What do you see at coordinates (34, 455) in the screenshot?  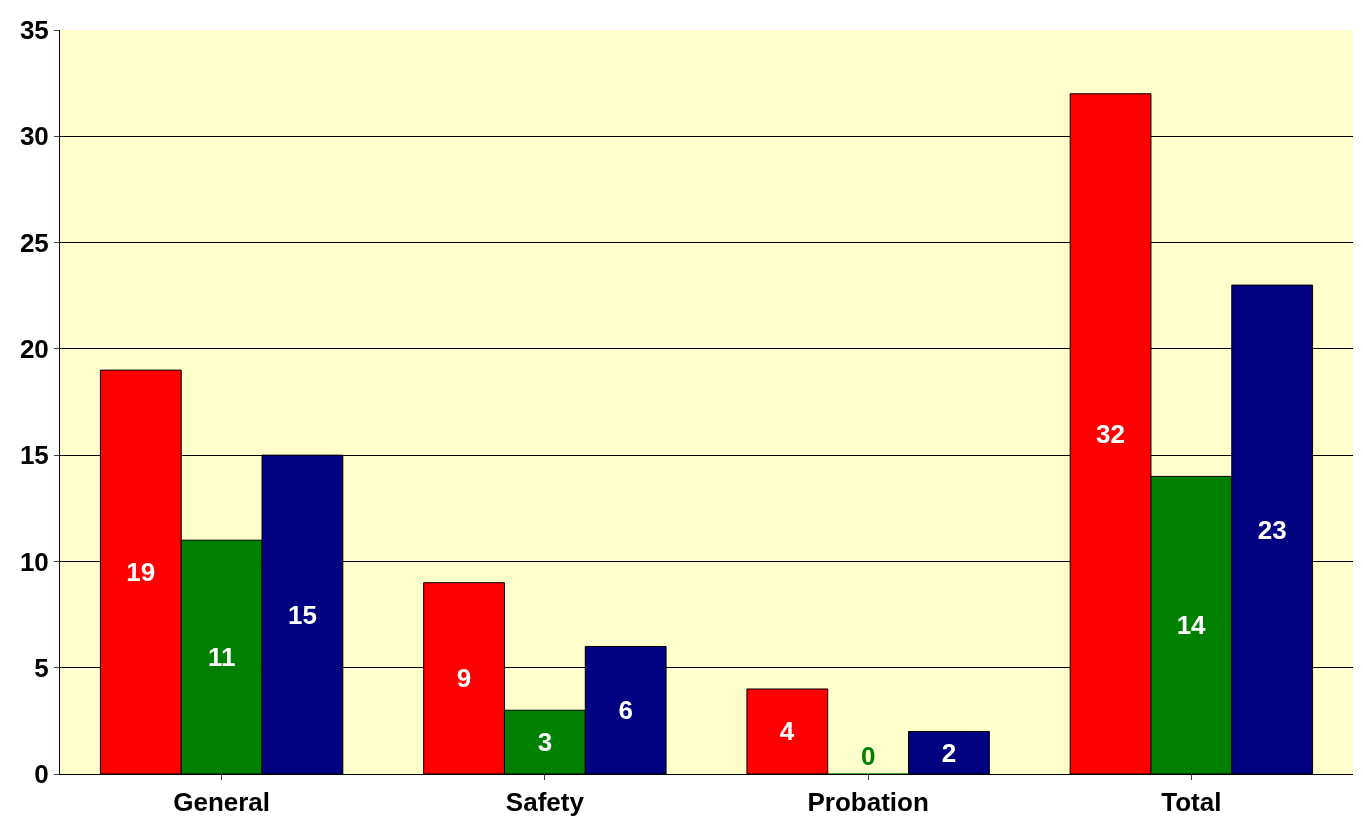 I see `y-tick-label: 15` at bounding box center [34, 455].